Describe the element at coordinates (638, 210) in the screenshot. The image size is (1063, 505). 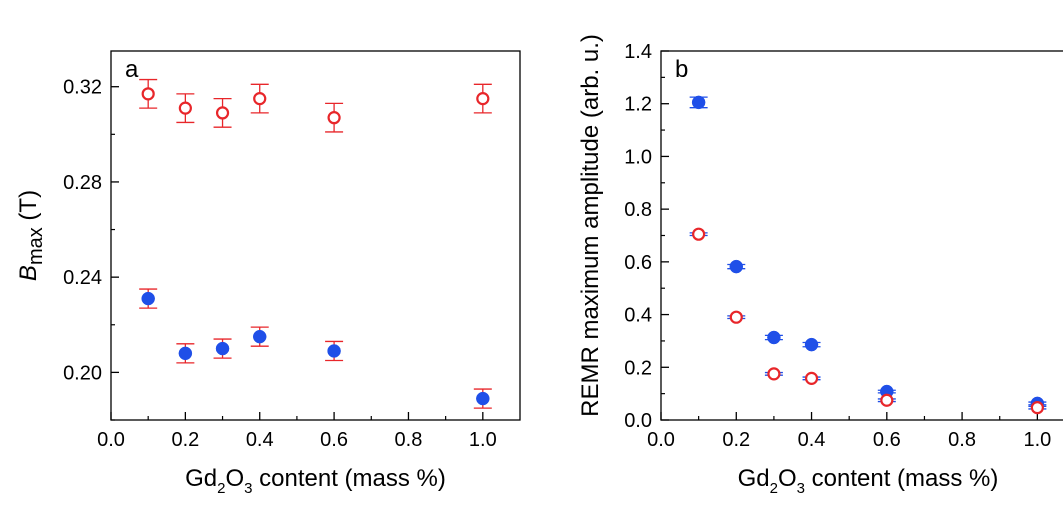
I see `y-tick-label: 0.8` at that location.